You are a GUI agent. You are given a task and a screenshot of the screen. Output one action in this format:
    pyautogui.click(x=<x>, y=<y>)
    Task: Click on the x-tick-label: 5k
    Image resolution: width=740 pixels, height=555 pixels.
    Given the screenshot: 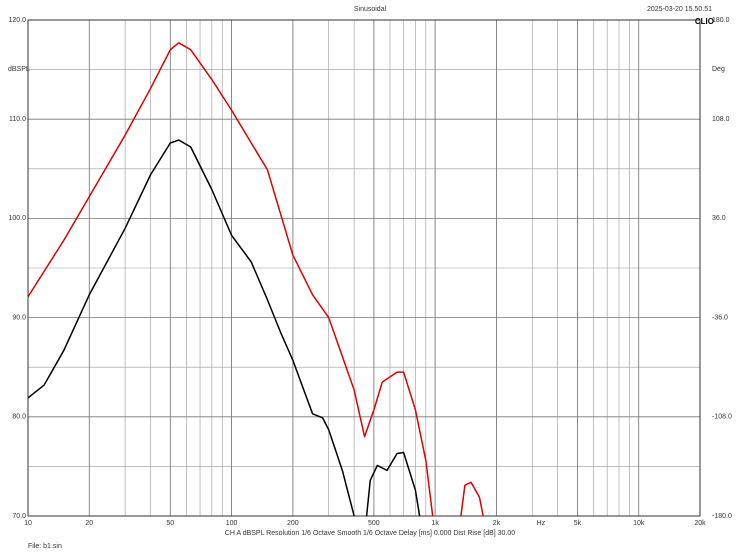 What is the action you would take?
    pyautogui.click(x=578, y=523)
    